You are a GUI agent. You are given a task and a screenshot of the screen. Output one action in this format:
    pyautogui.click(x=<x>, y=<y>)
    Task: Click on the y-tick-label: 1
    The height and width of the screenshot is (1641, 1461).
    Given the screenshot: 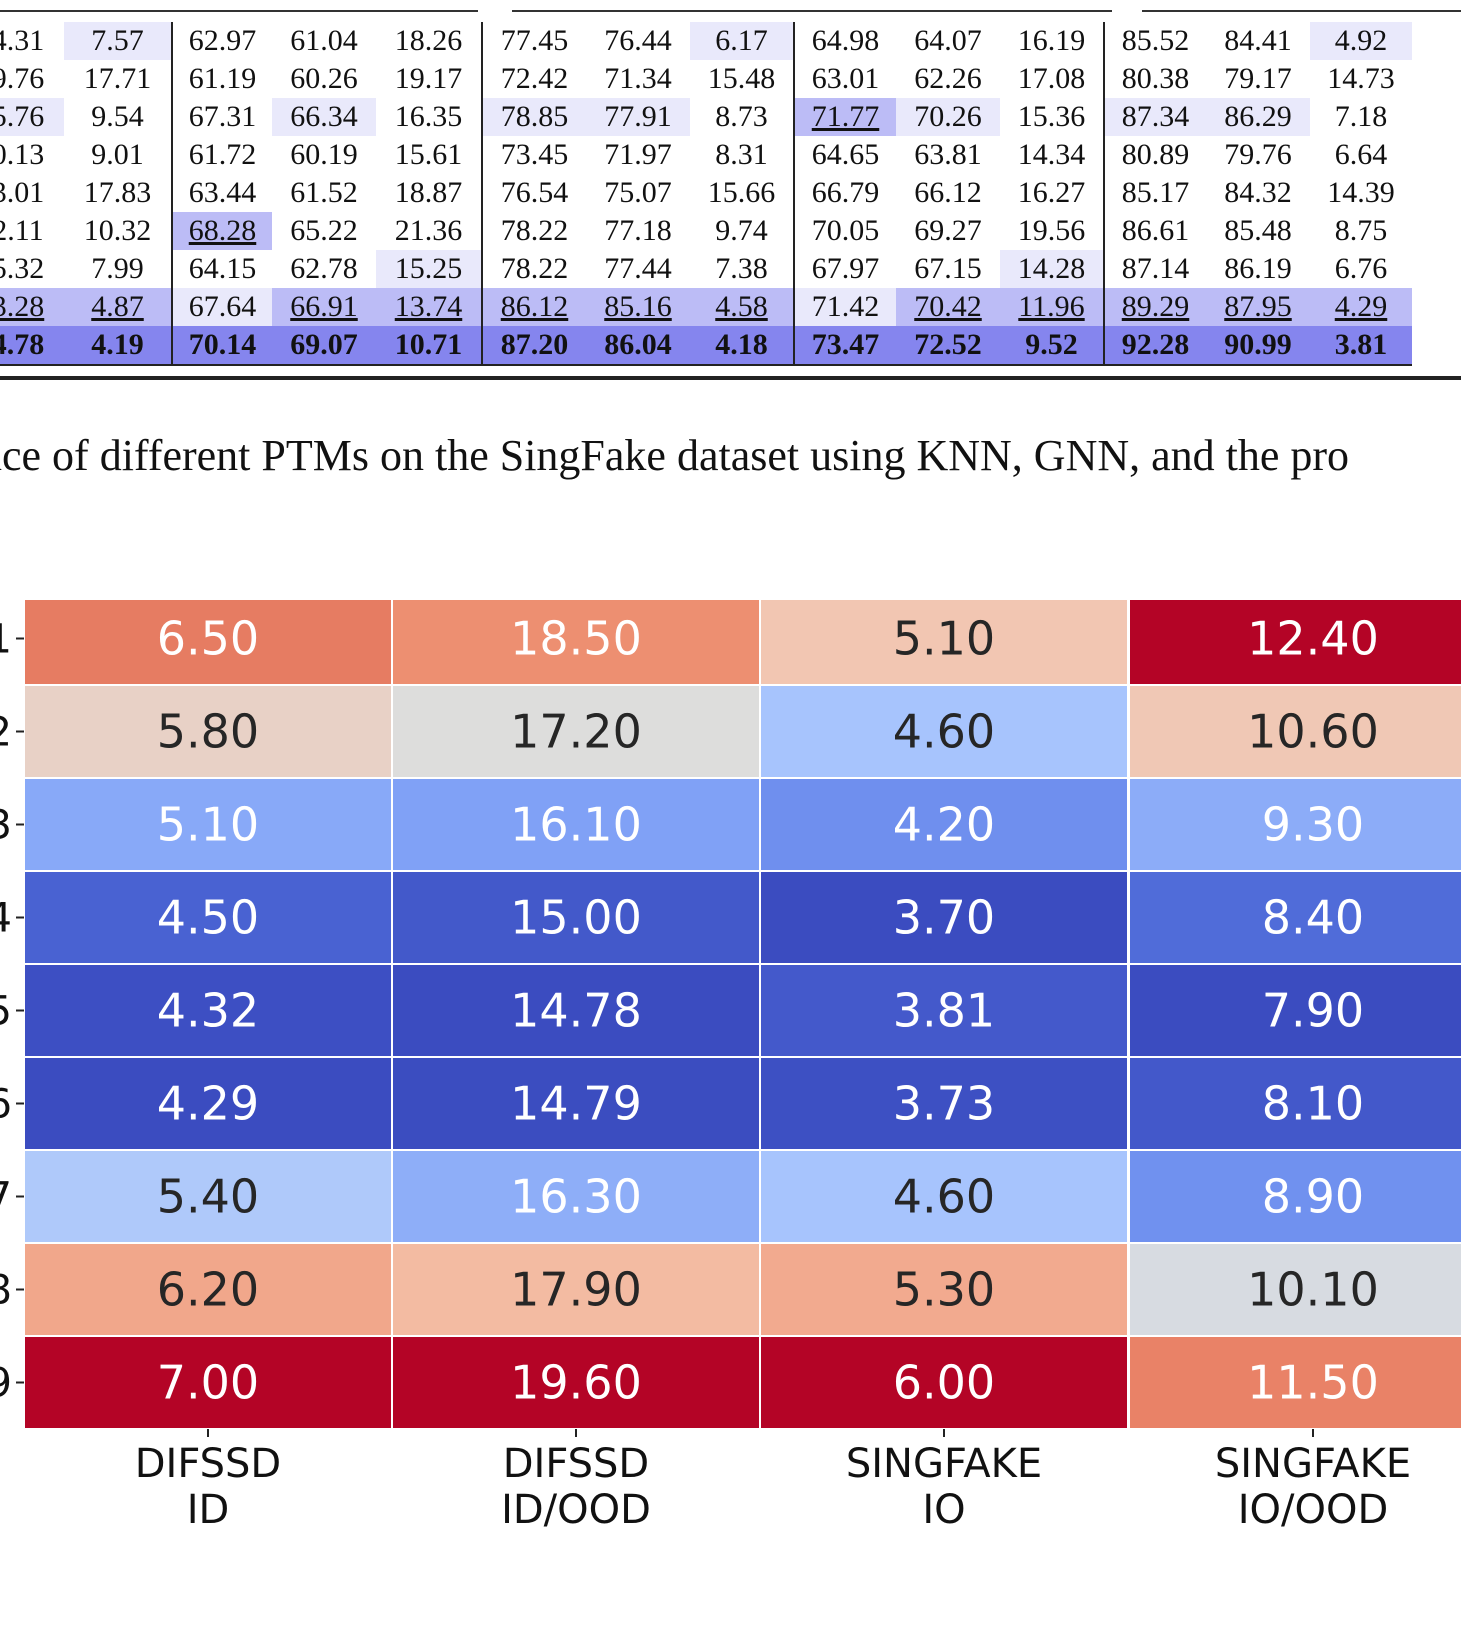 What is the action you would take?
    pyautogui.click(x=6, y=640)
    